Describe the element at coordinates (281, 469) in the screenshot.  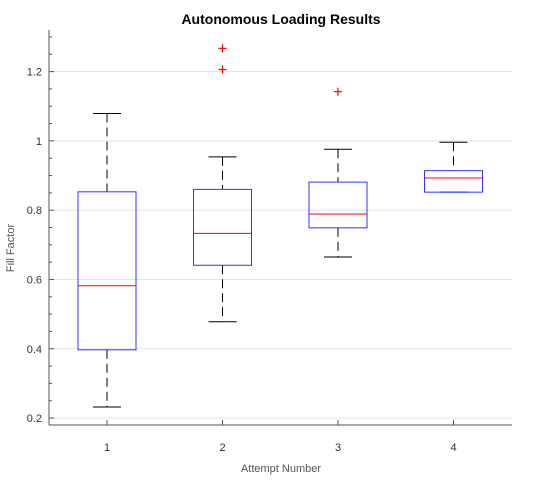
I see `x-axis-label: Attempt Number` at that location.